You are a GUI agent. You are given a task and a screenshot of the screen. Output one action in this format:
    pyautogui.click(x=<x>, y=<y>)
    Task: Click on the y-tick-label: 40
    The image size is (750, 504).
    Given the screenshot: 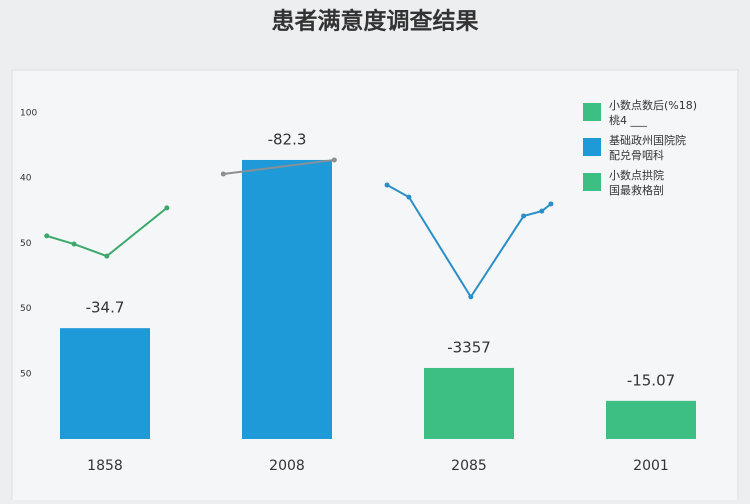 What is the action you would take?
    pyautogui.click(x=26, y=179)
    